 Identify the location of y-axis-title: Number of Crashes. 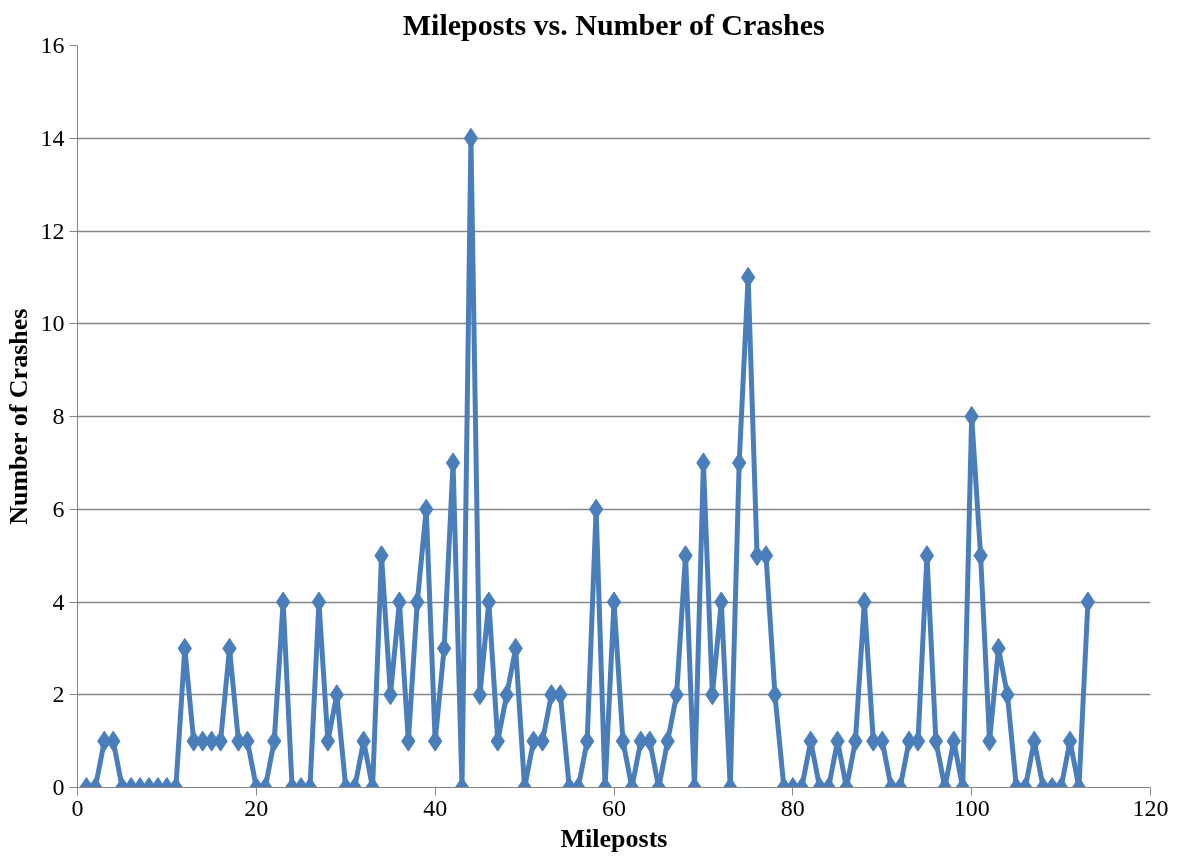
(18, 416).